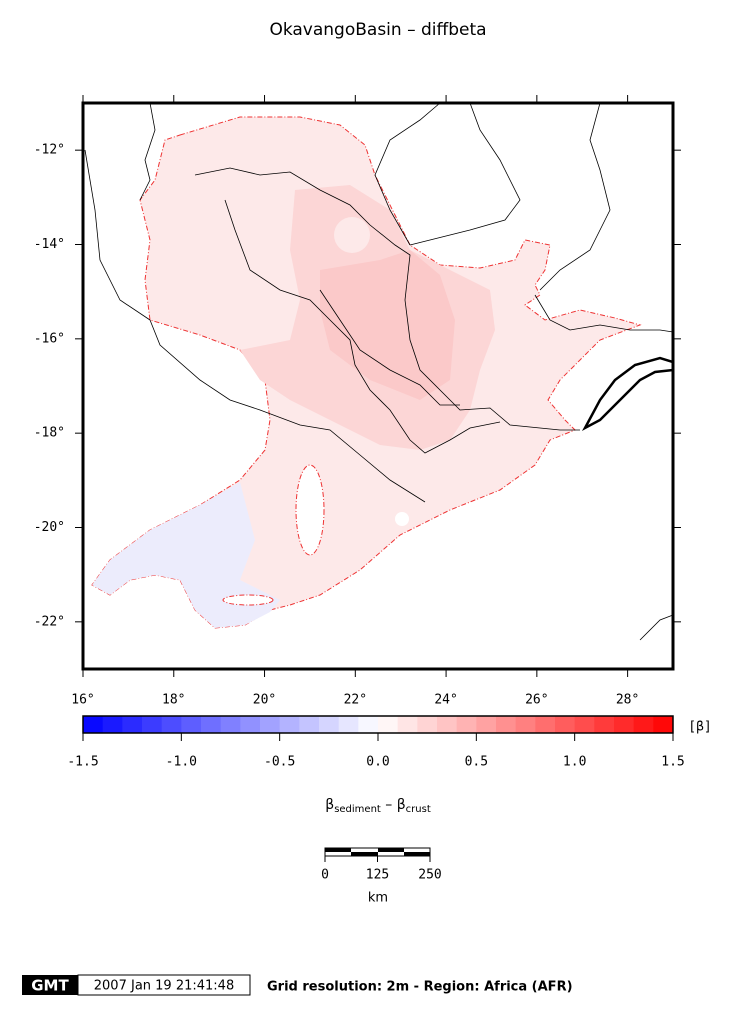  Describe the element at coordinates (699, 727) in the screenshot. I see `colorbar-unit: [β]` at that location.